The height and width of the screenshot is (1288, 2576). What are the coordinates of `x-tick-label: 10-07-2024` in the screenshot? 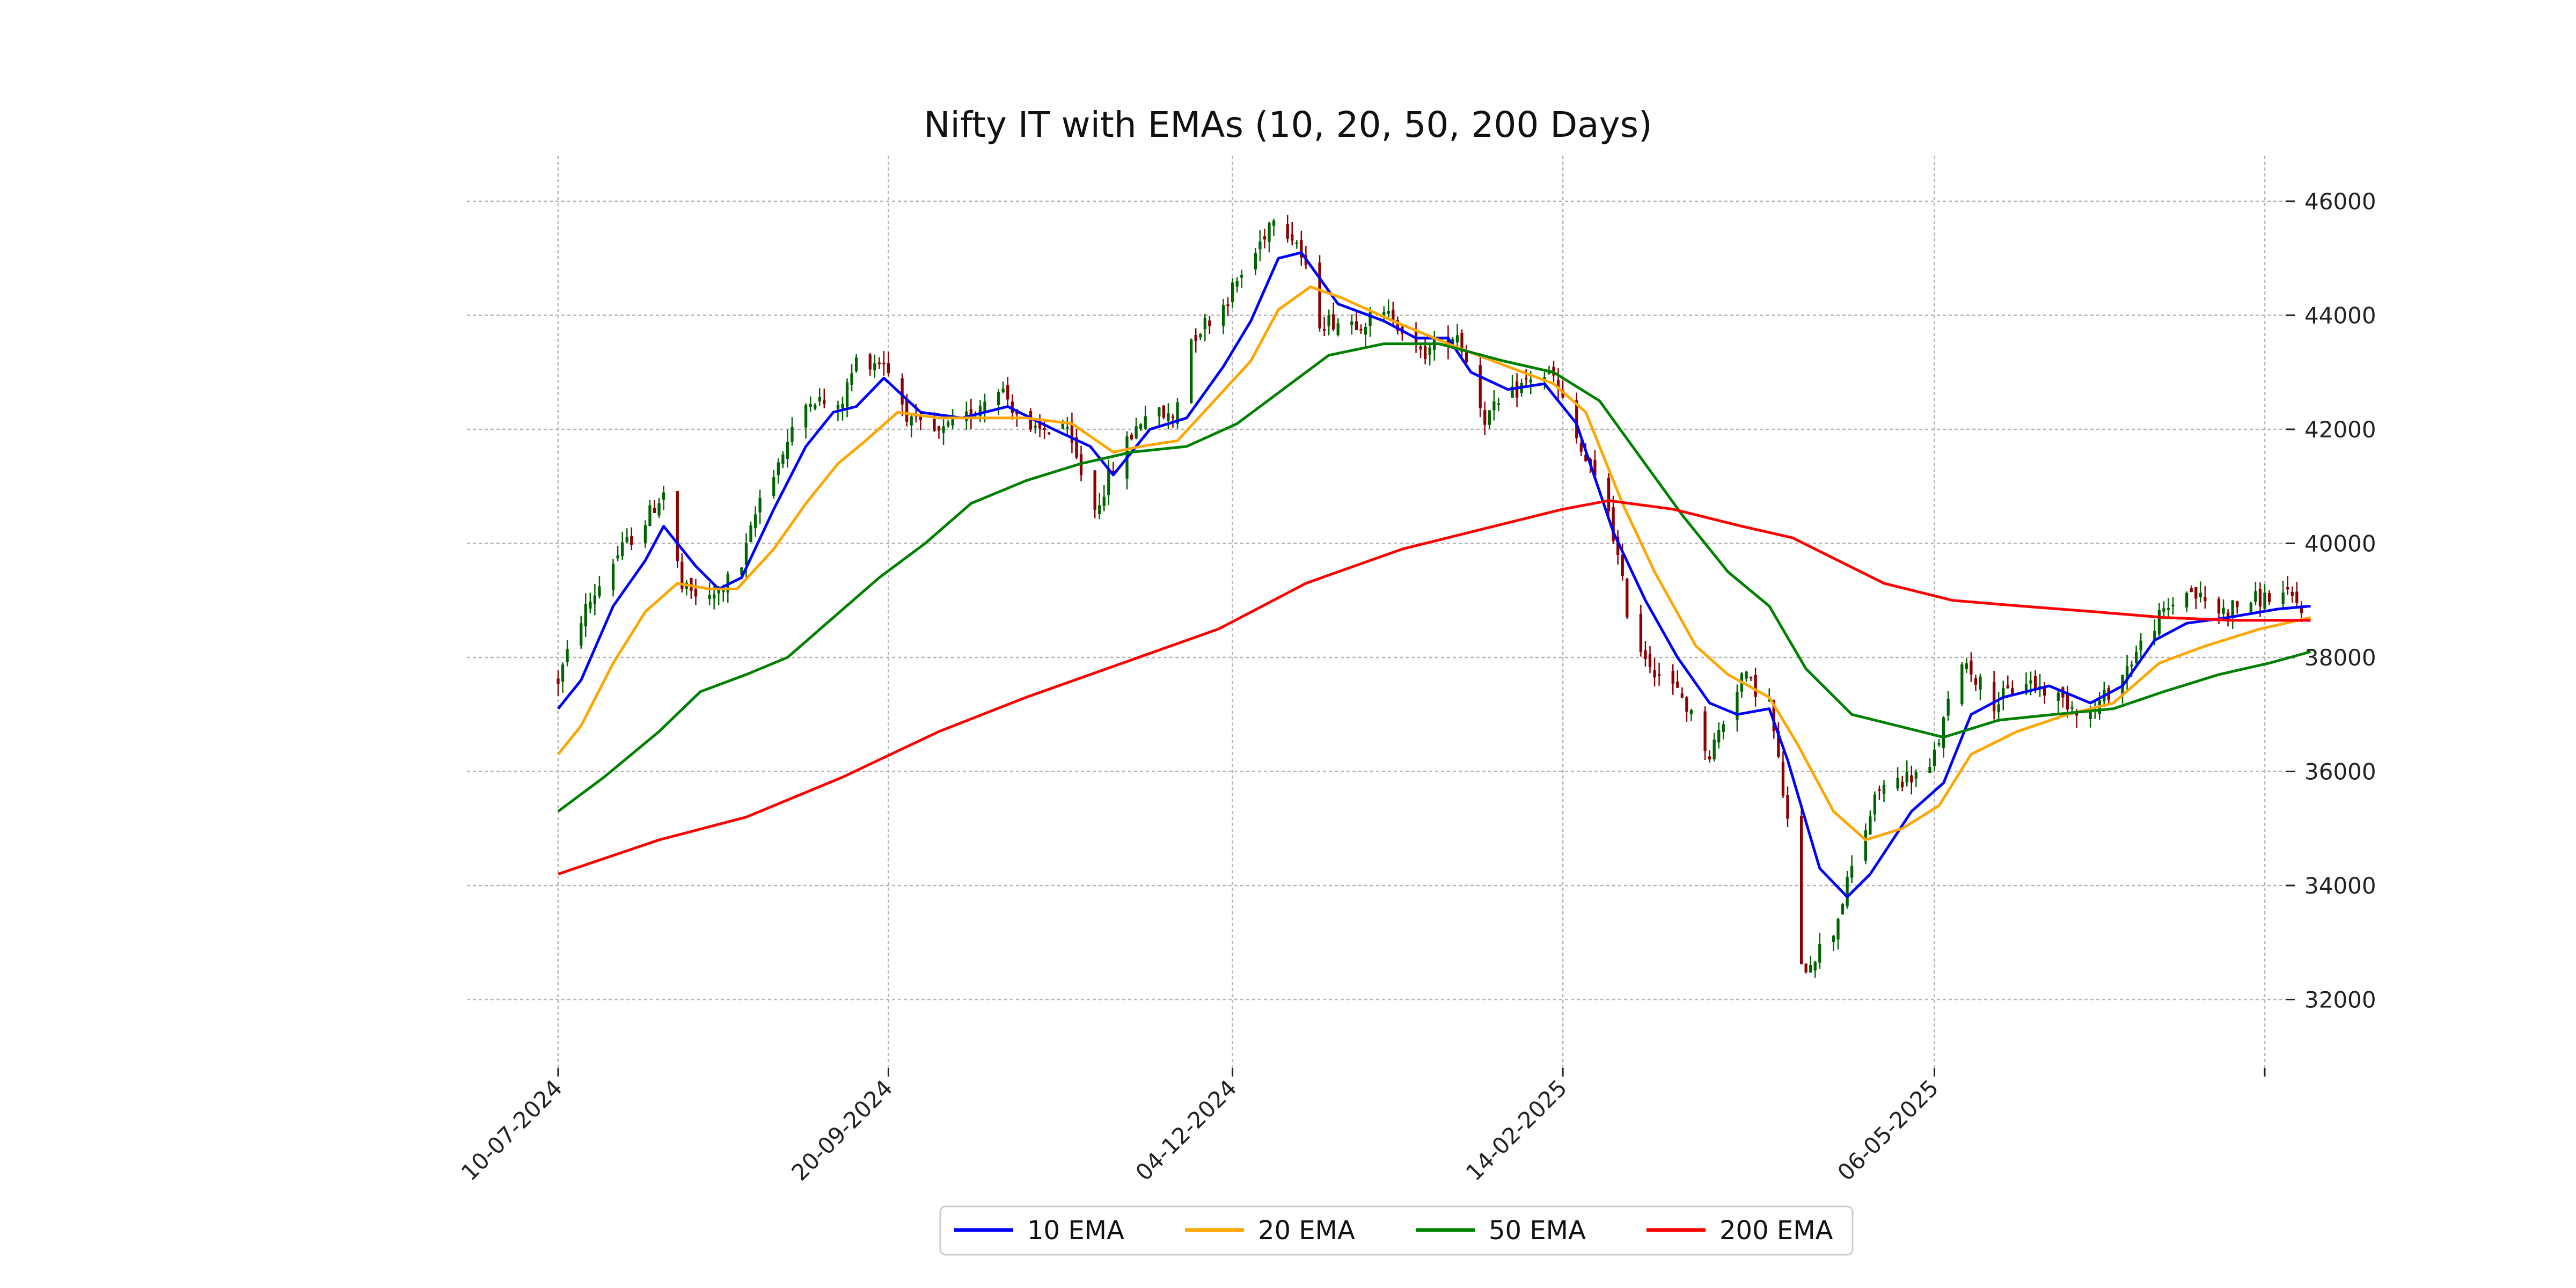 It's located at (511, 1129).